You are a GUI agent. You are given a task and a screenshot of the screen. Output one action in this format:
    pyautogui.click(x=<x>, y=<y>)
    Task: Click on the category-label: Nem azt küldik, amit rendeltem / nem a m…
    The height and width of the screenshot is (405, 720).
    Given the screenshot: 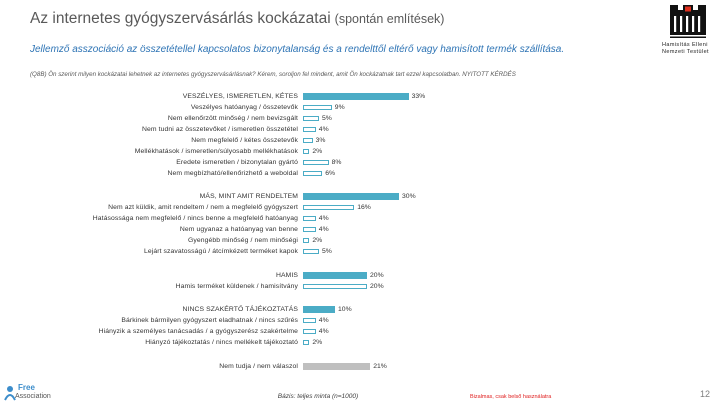 What is the action you would take?
    pyautogui.click(x=203, y=207)
    